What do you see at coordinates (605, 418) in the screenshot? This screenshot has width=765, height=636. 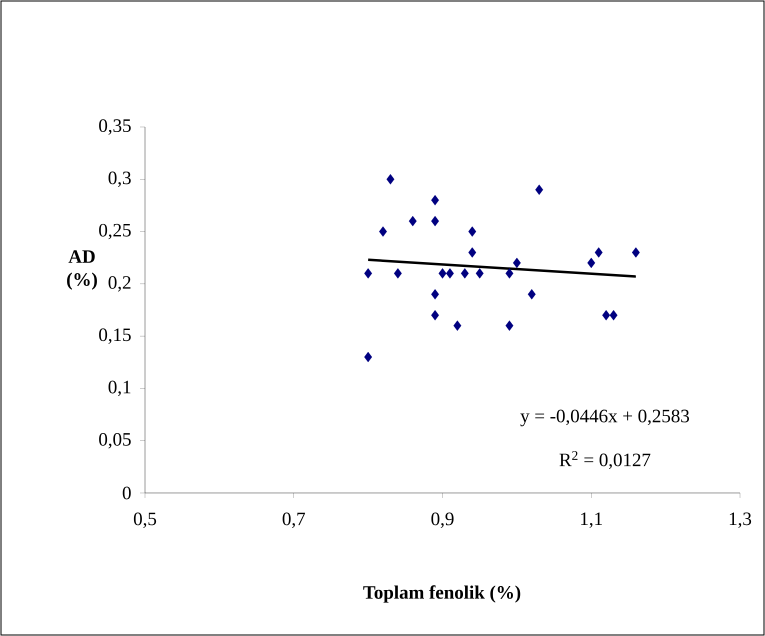 I see `annotation: y = -0,0446x + 0,2583` at bounding box center [605, 418].